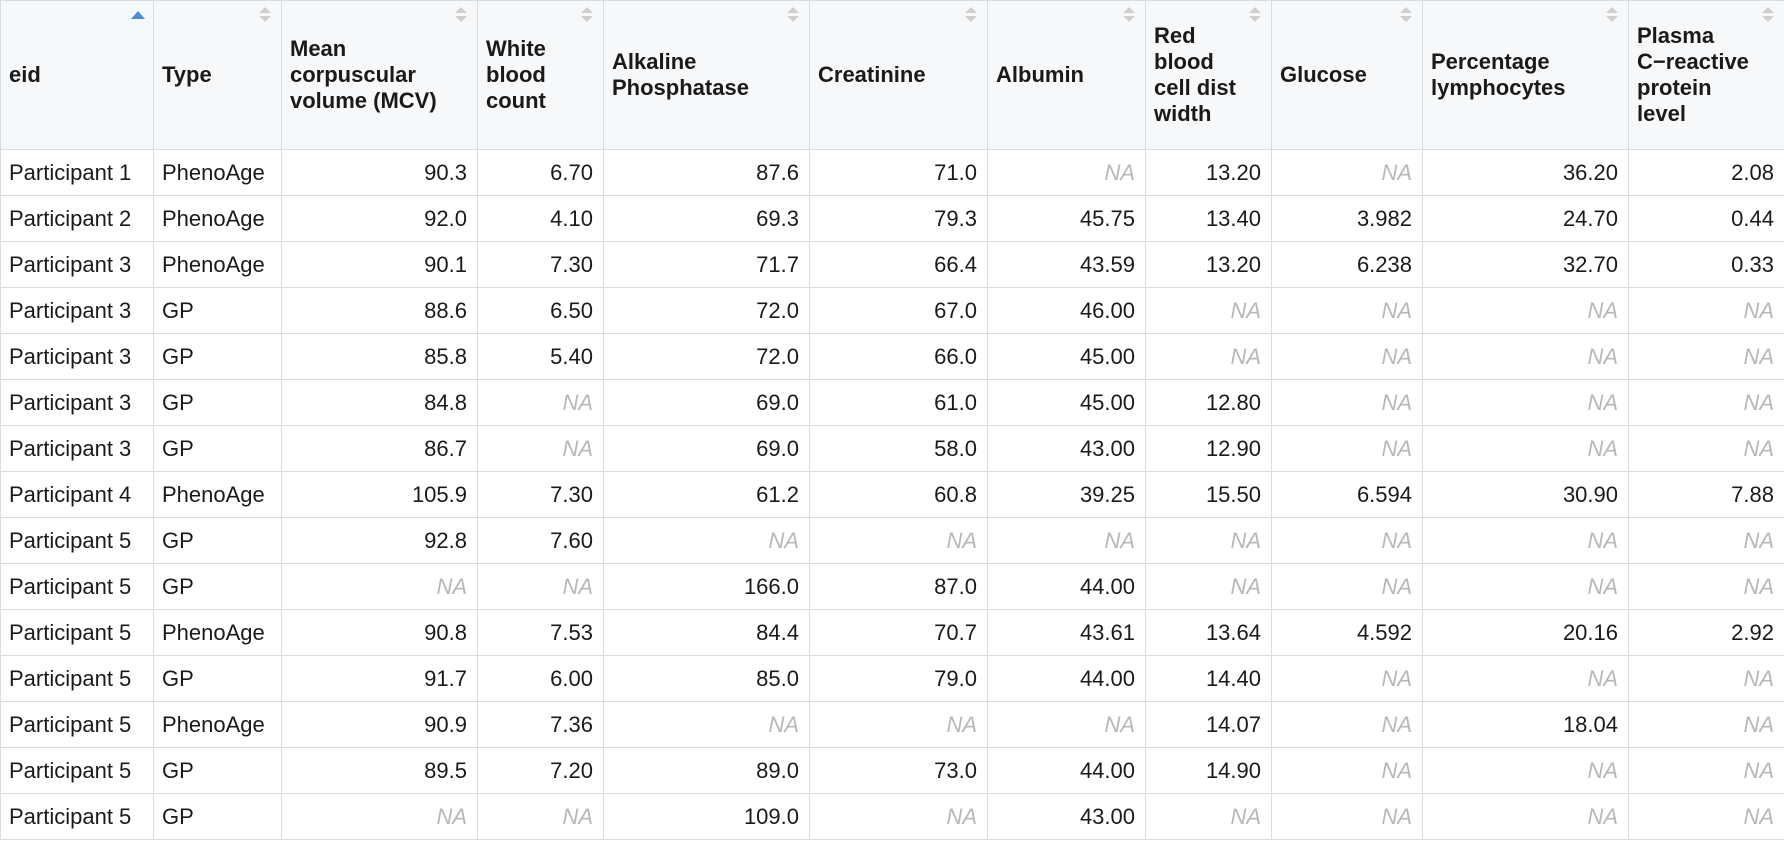  Describe the element at coordinates (898, 632) in the screenshot. I see `cell-creatinine: 70.7` at that location.